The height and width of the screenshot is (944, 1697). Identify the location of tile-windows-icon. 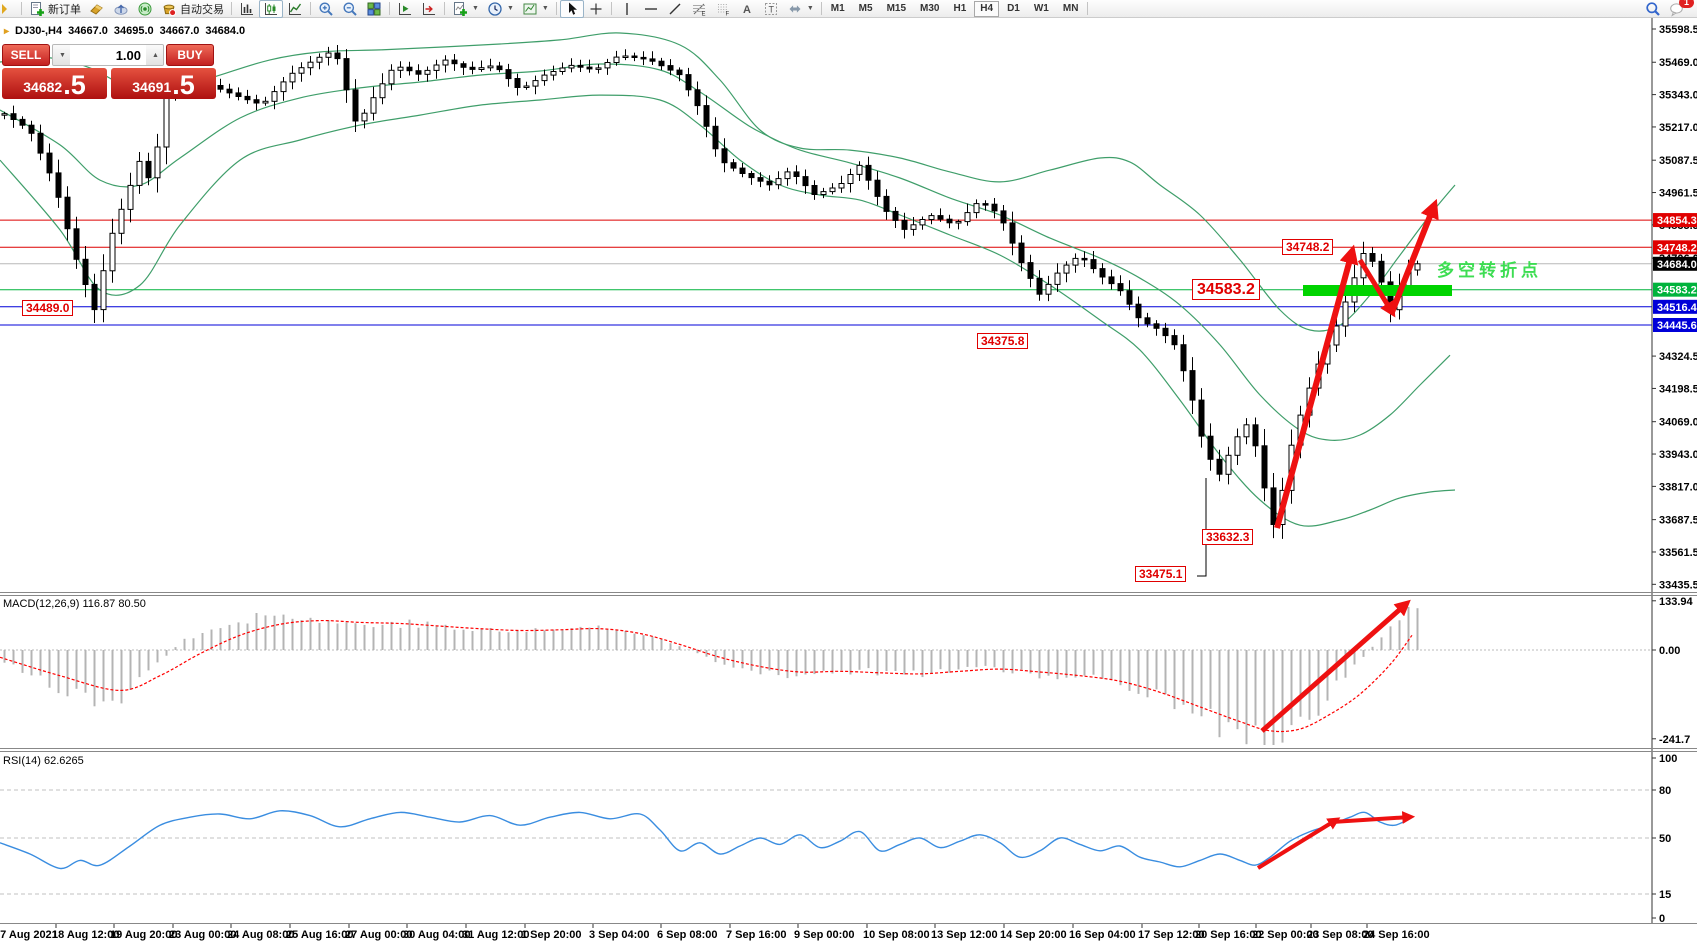
(374, 9).